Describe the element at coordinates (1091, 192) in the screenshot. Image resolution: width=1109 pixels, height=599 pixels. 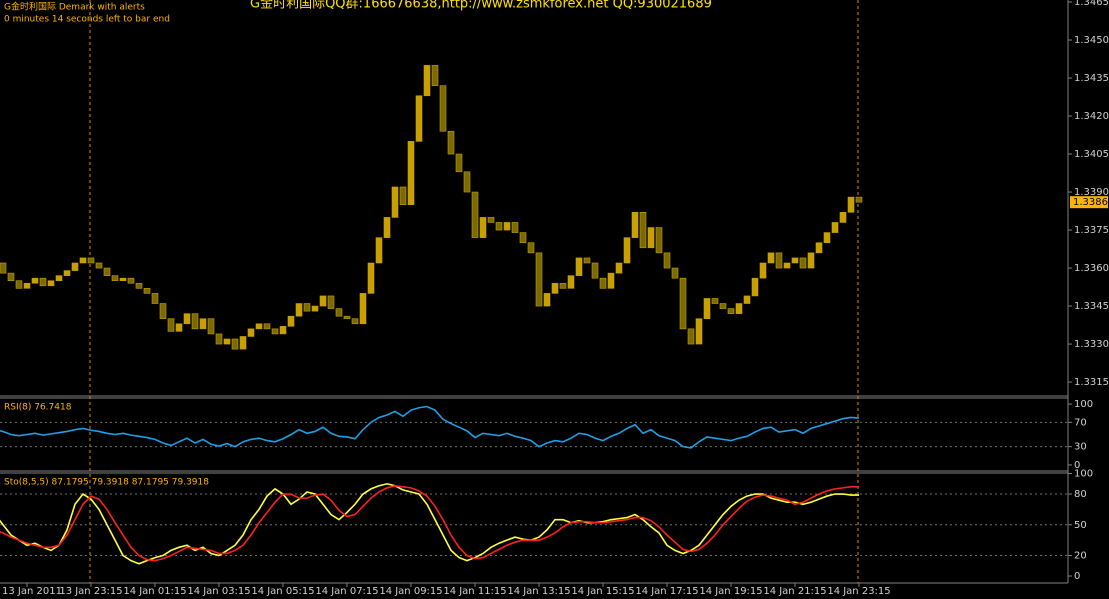
I see `y-tick-label: 1.3390` at that location.